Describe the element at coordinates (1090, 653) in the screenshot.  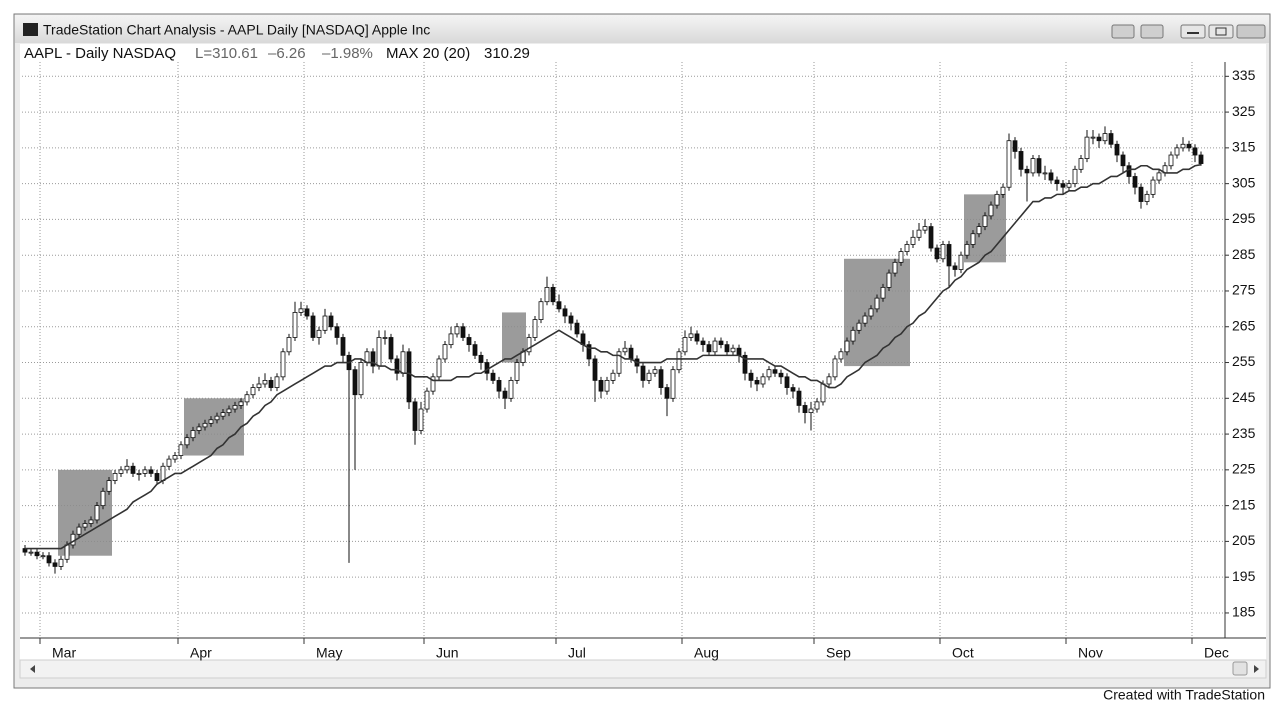
I see `x-tick-label: Nov` at that location.